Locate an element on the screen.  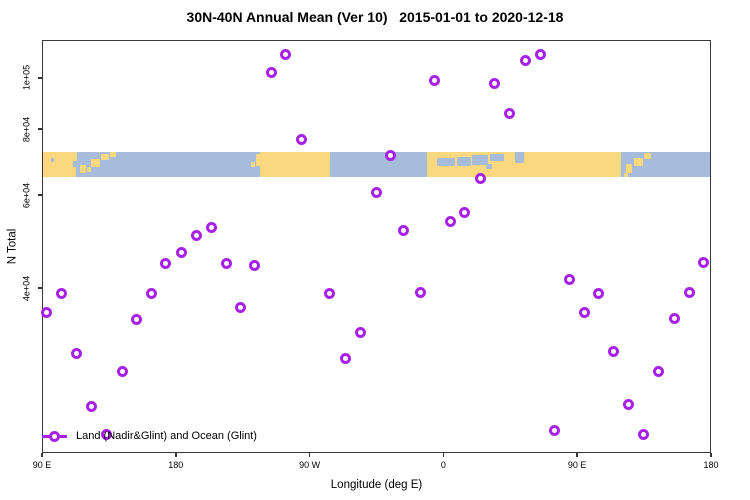
y-axis-title: N Total is located at coordinates (12, 246).